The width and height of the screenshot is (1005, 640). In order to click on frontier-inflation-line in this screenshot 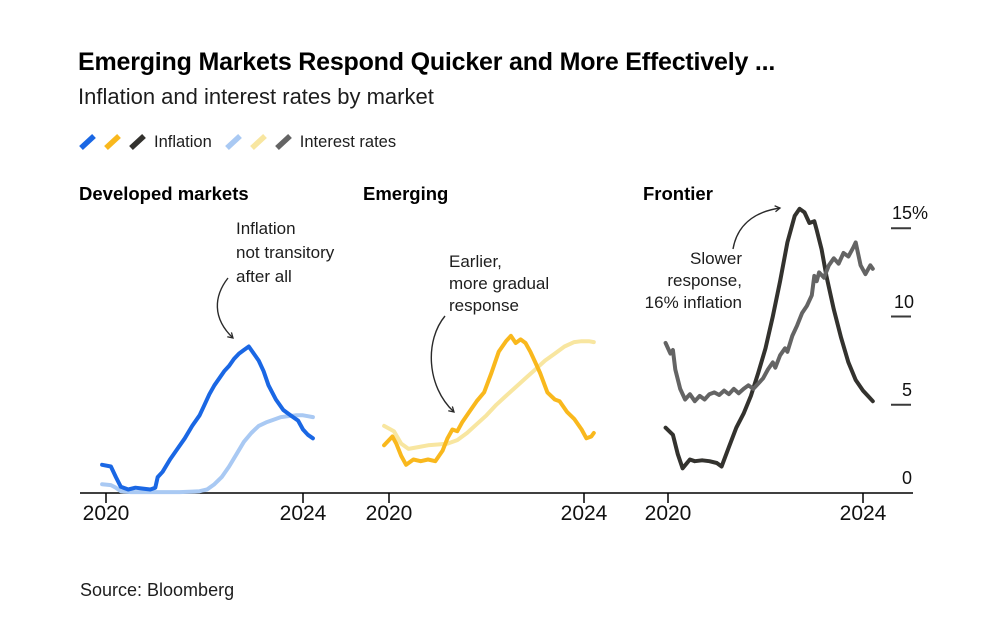, I will do `click(769, 338)`.